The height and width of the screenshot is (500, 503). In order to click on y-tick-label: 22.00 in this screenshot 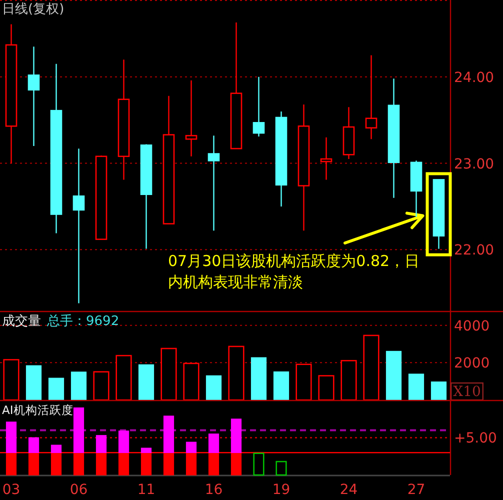, I will do `click(474, 250)`.